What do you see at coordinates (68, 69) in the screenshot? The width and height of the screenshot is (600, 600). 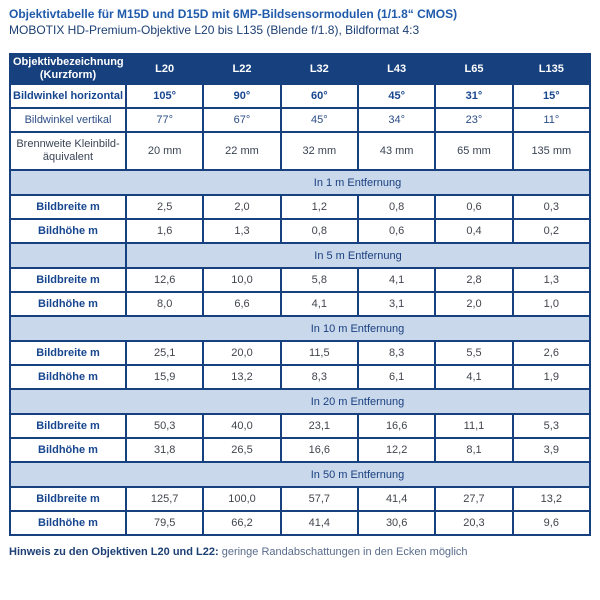 I see `header-objektivbezeichnung: Objektivbezeichnung (Kurzform)` at bounding box center [68, 69].